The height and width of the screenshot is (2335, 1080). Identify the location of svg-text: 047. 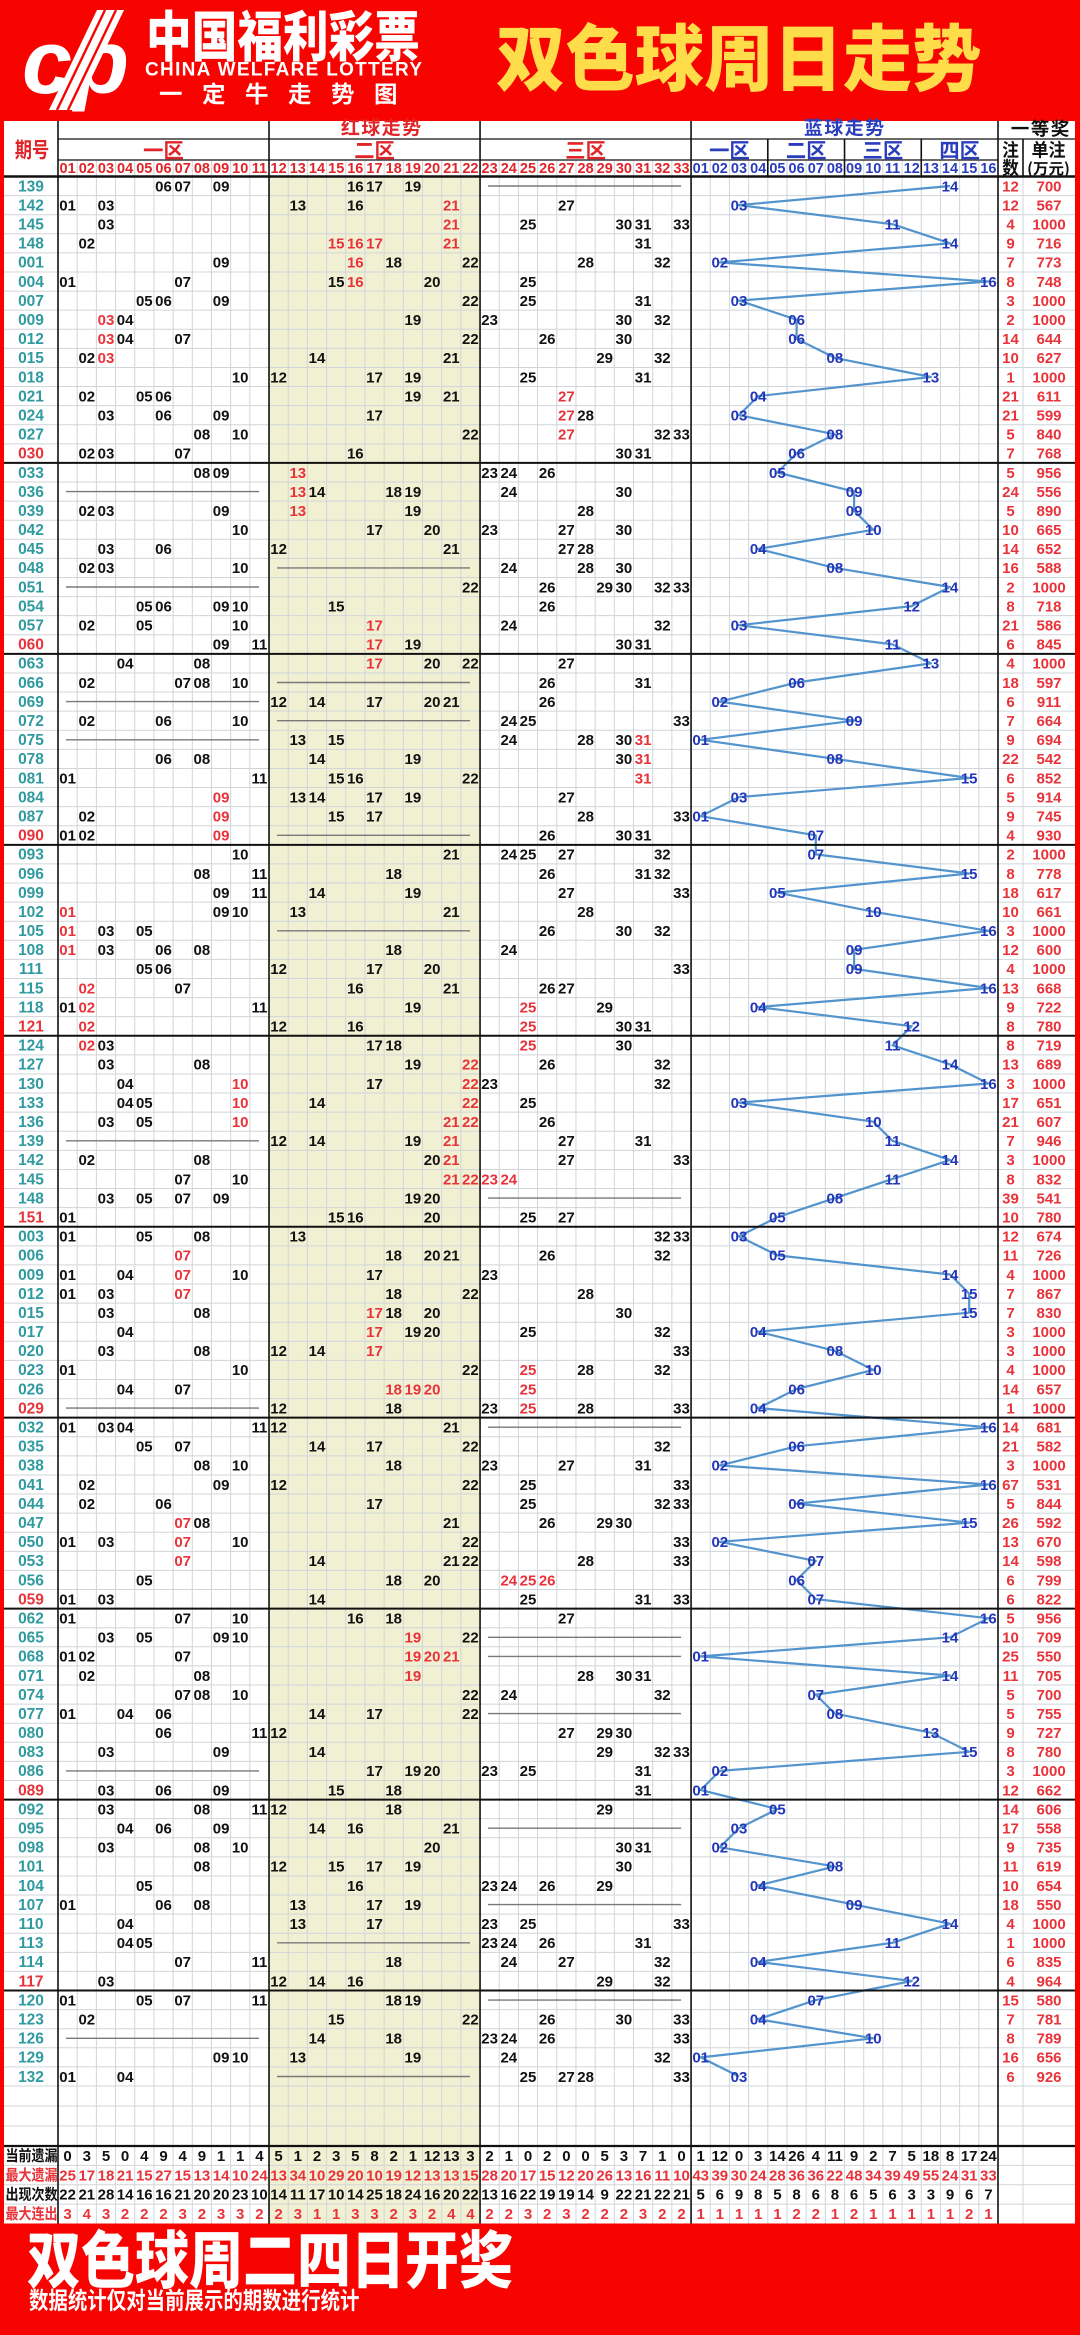
(31, 1523).